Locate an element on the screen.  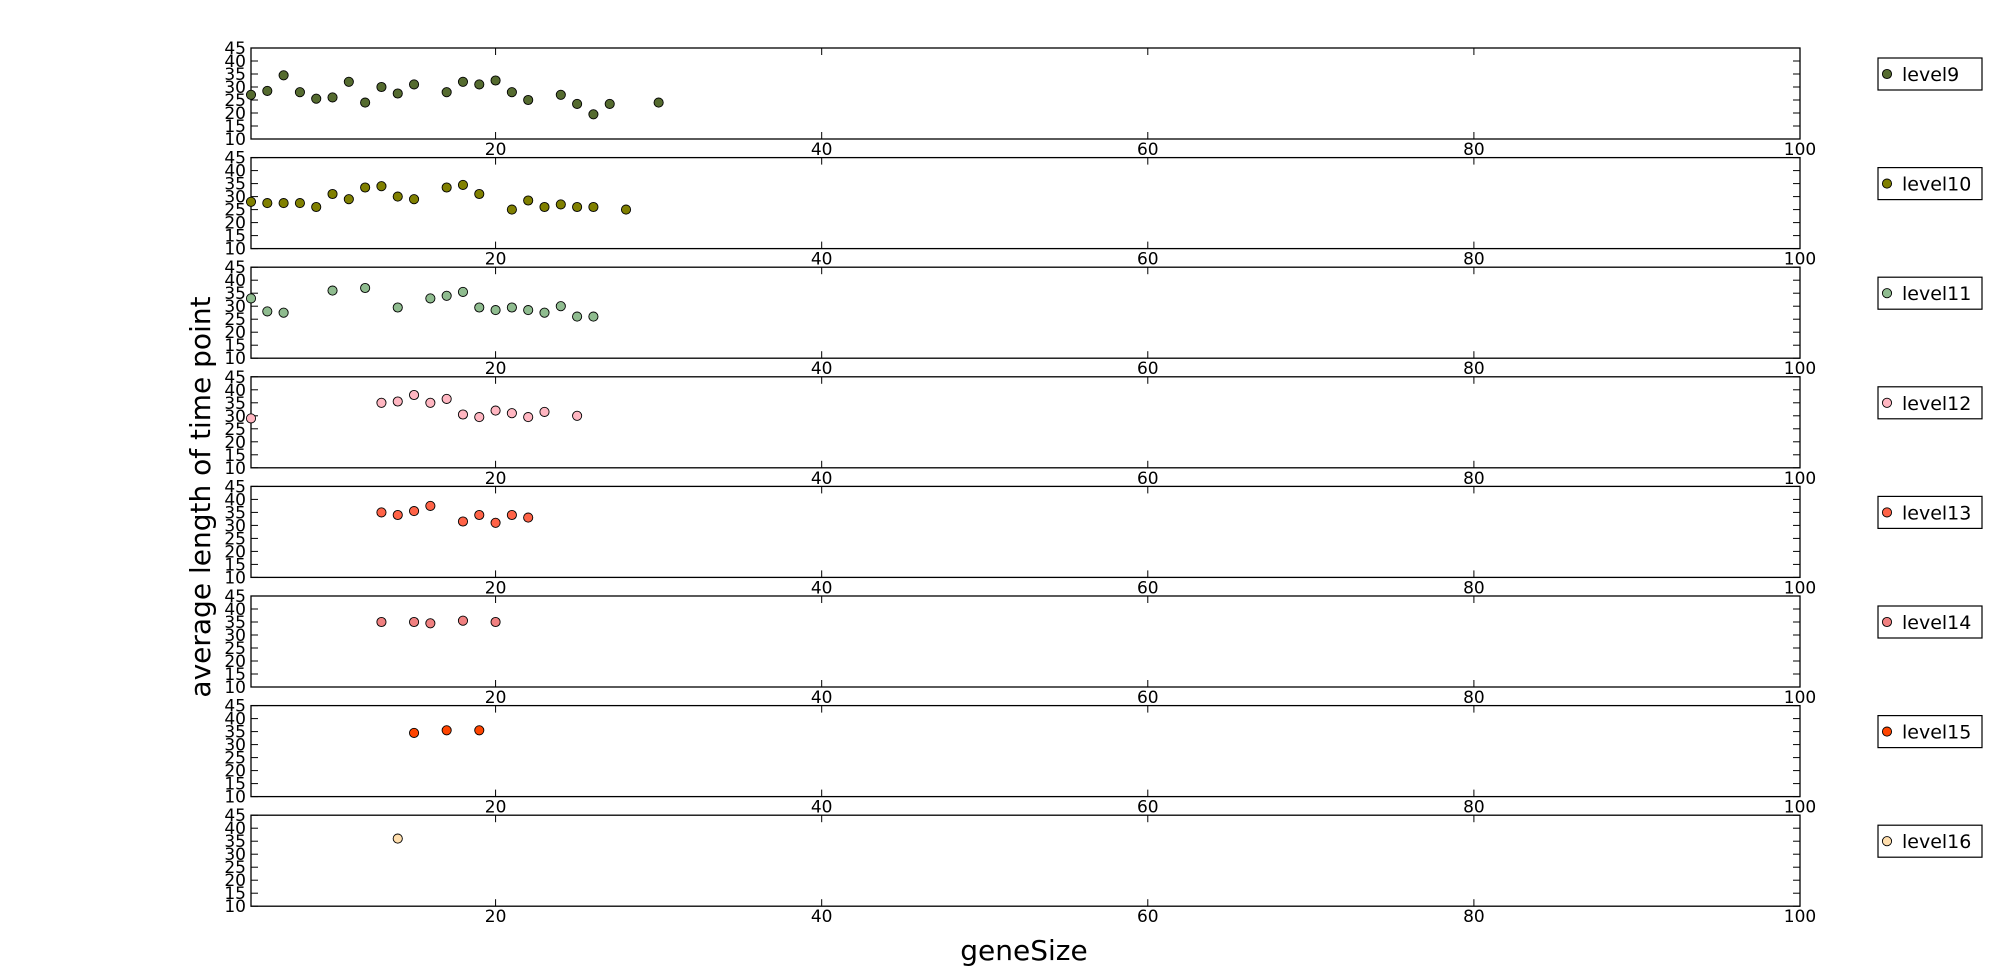
legend-level13: level13 is located at coordinates (1930, 512).